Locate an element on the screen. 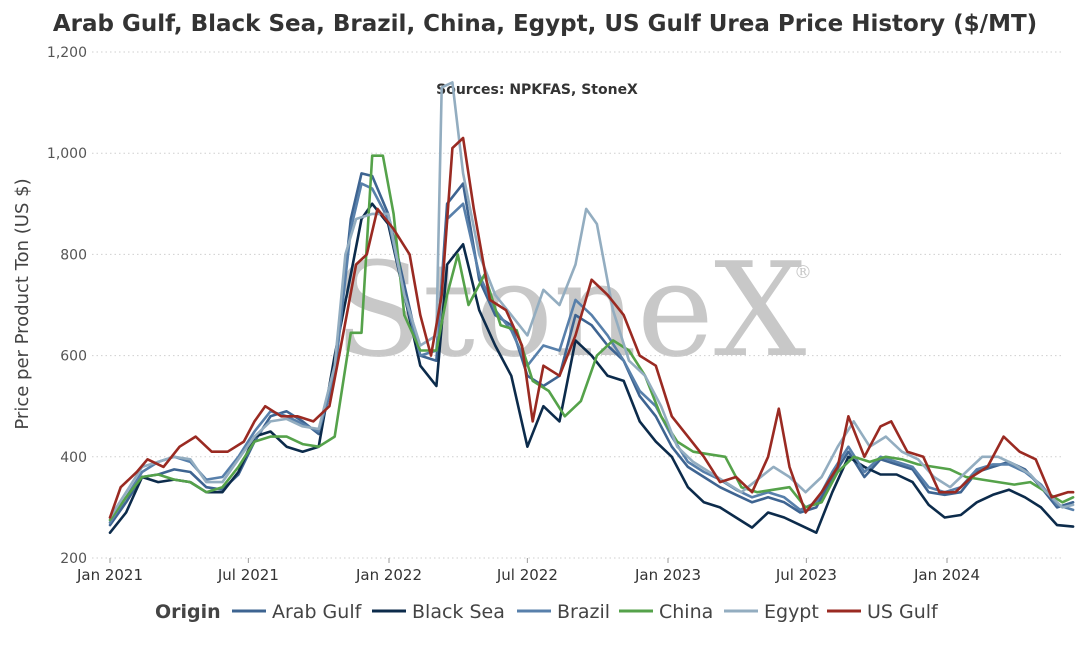 Image resolution: width=1090 pixels, height=648 pixels. y-tick-label: 1,200 is located at coordinates (67, 53).